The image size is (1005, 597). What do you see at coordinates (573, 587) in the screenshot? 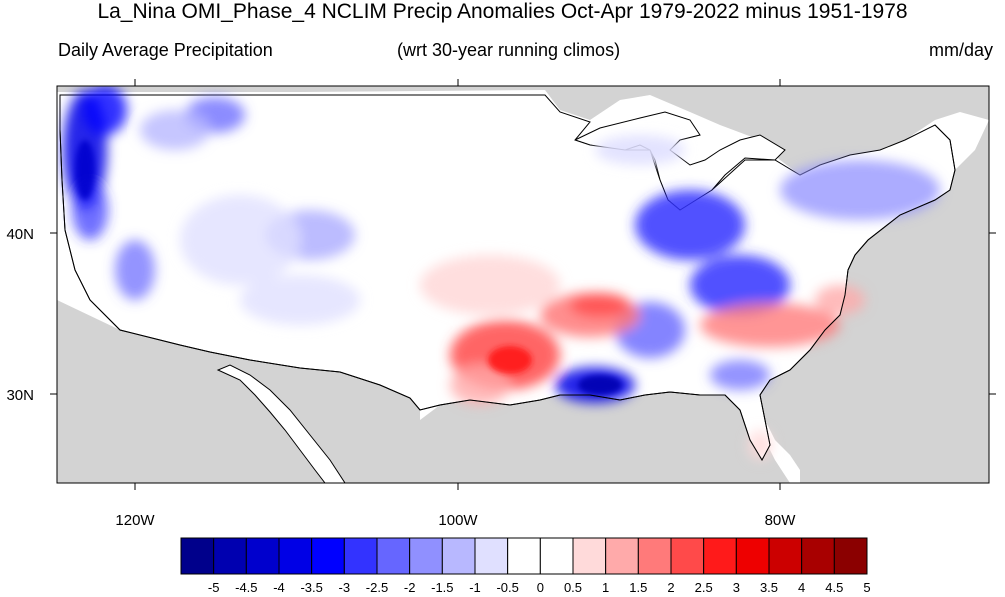
I see `colorbar-label: 0.5` at bounding box center [573, 587].